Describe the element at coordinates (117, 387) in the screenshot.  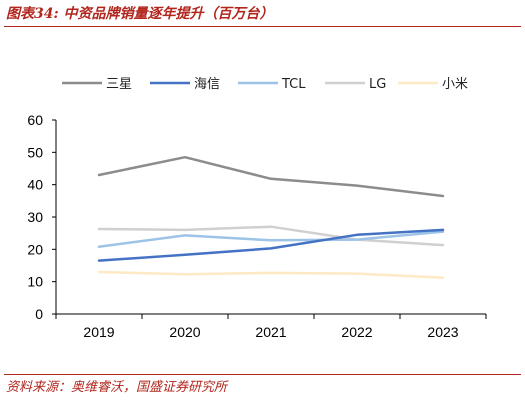
I see `source-note: 资料来源：奥维睿沃，国盛证券研究所` at that location.